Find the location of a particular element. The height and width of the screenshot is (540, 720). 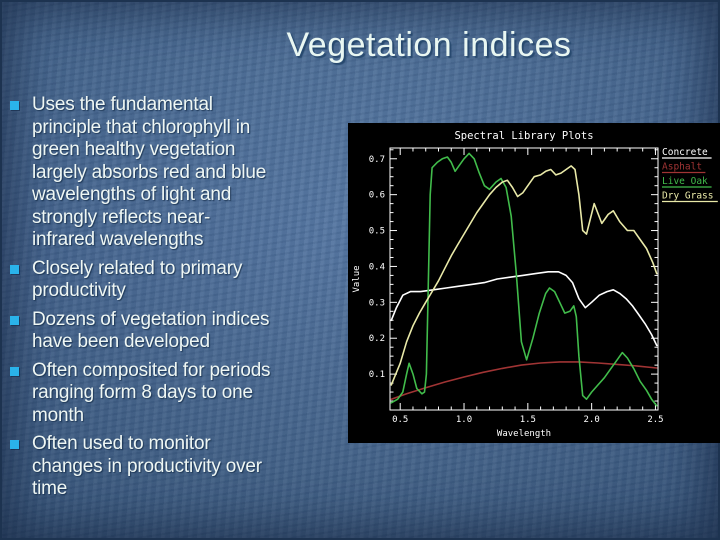

y-tick-label: 0.4 is located at coordinates (377, 267).